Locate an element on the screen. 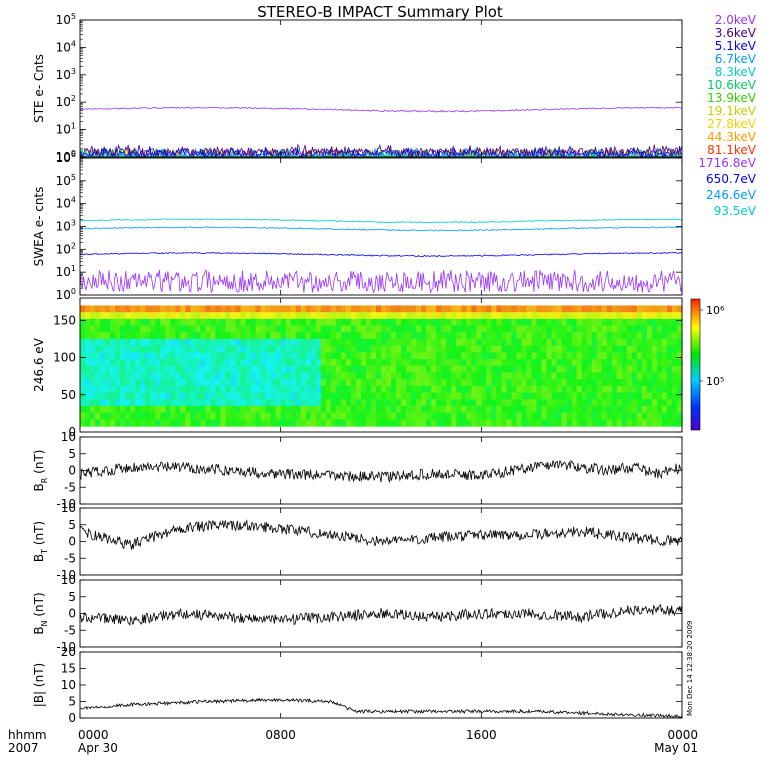 The height and width of the screenshot is (780, 780). legend-ste-27.8keV: 27.8keV is located at coordinates (732, 124).